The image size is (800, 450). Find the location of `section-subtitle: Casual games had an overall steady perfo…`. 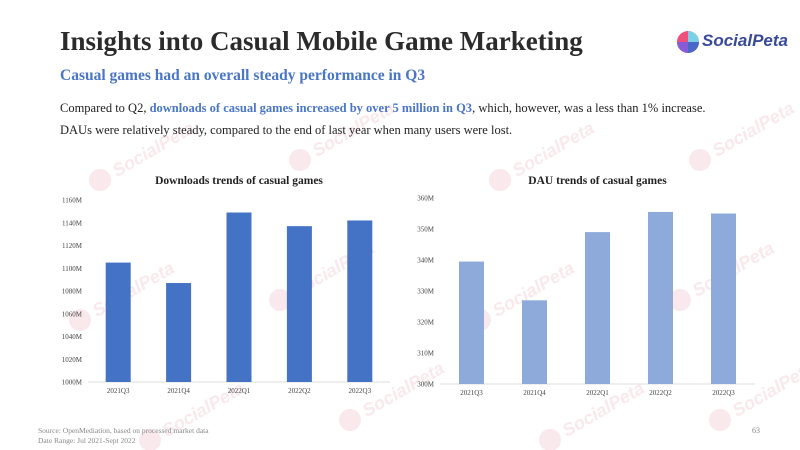

section-subtitle: Casual games had an overall steady perfo… is located at coordinates (243, 75).